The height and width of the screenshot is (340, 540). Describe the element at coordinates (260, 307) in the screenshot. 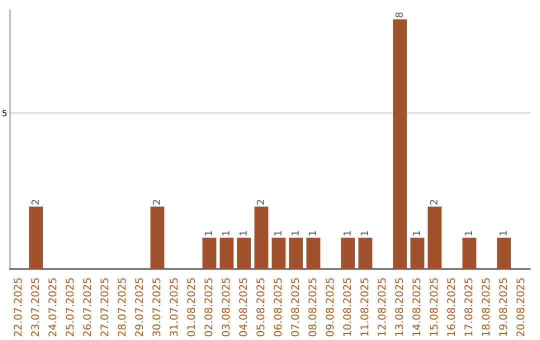

I see `x-tick-label: 05.08.2025` at that location.